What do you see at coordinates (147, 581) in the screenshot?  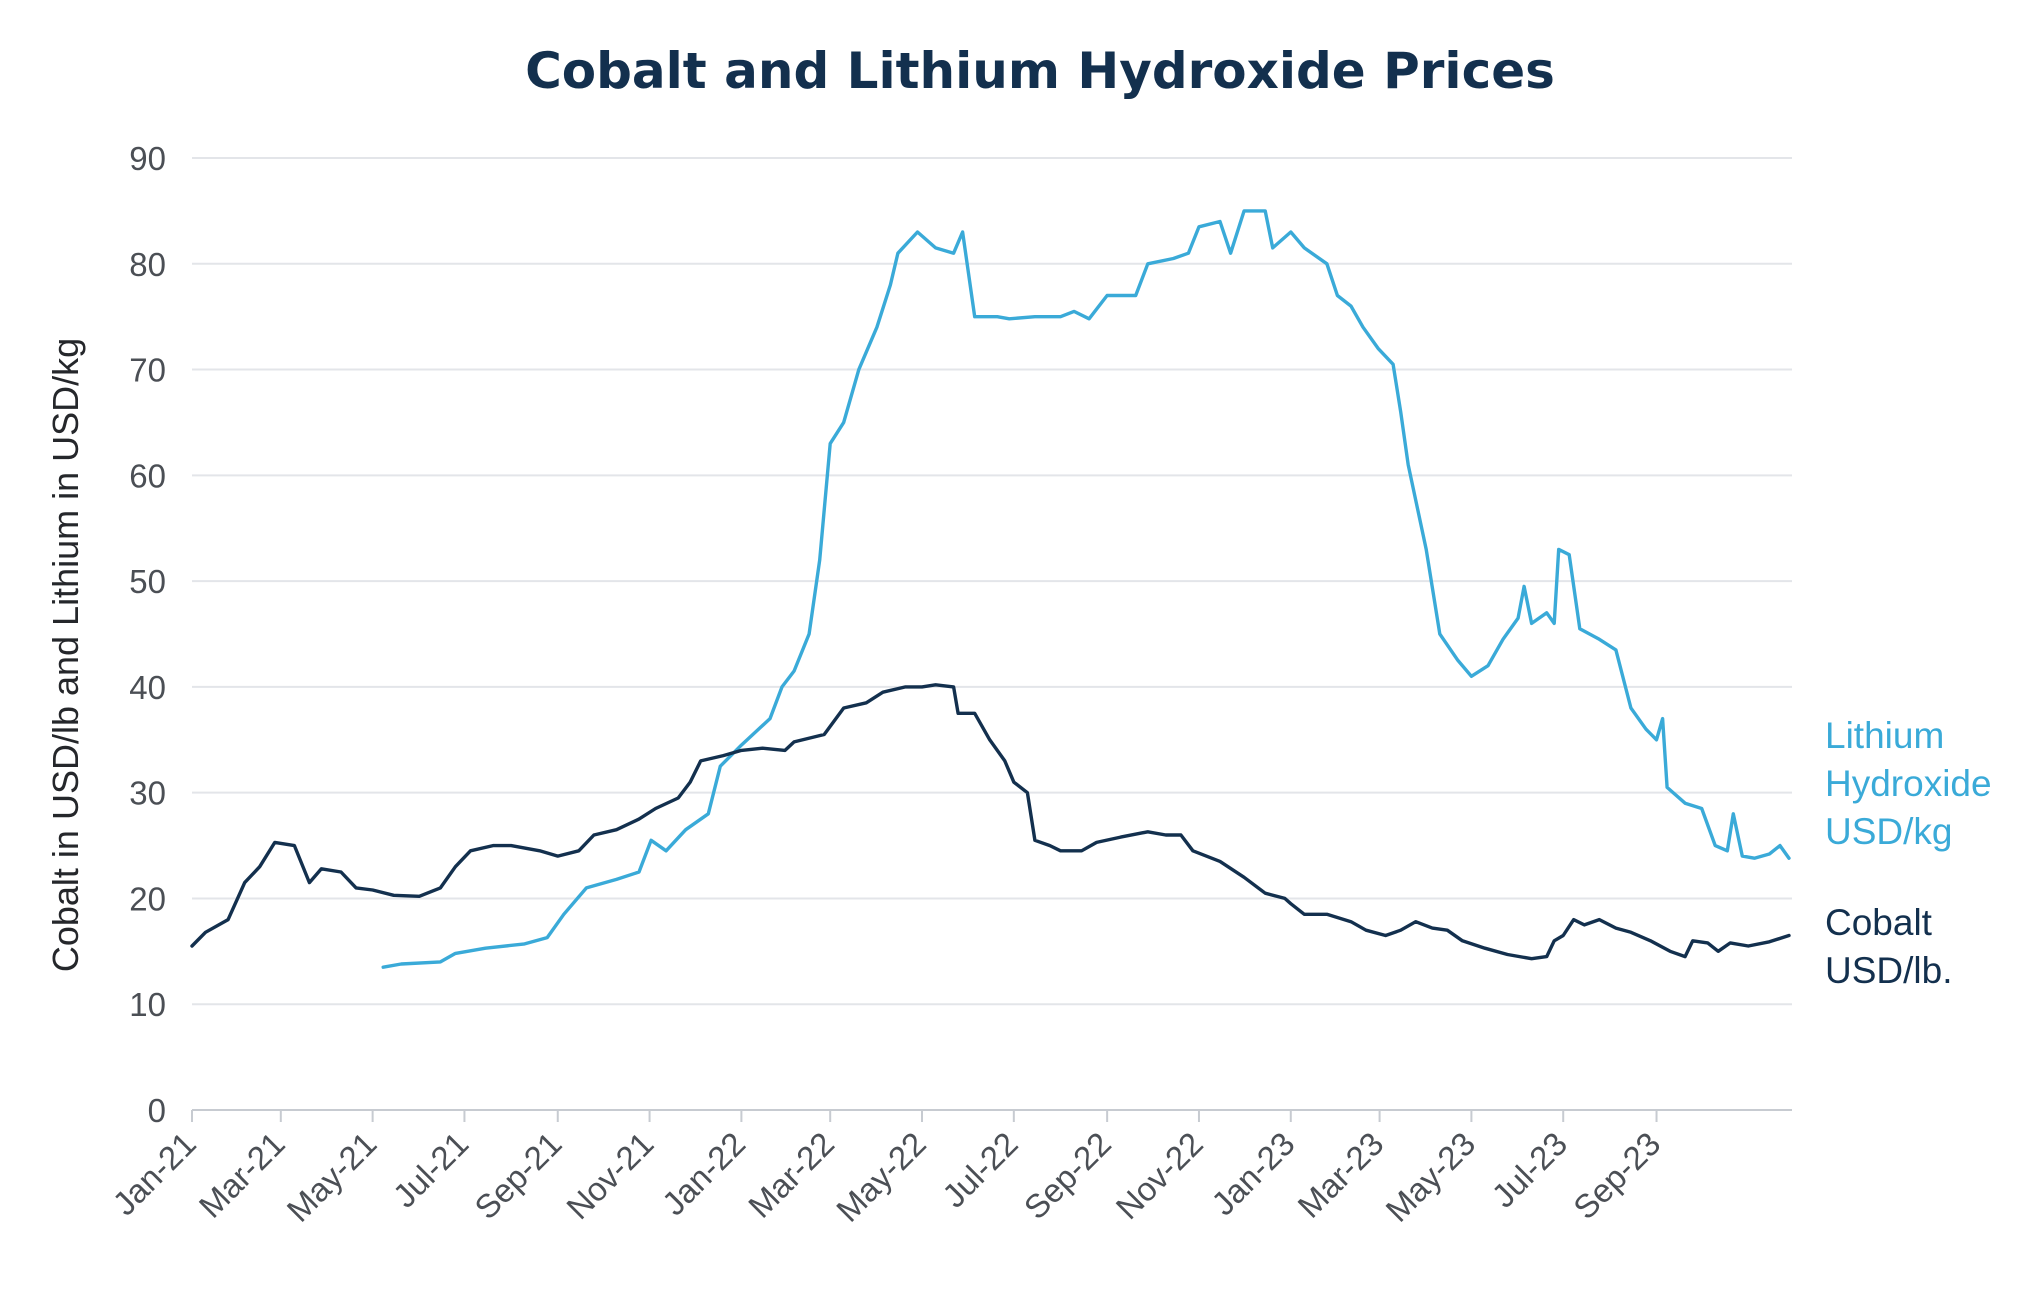 I see `y-tick-label: 50` at bounding box center [147, 581].